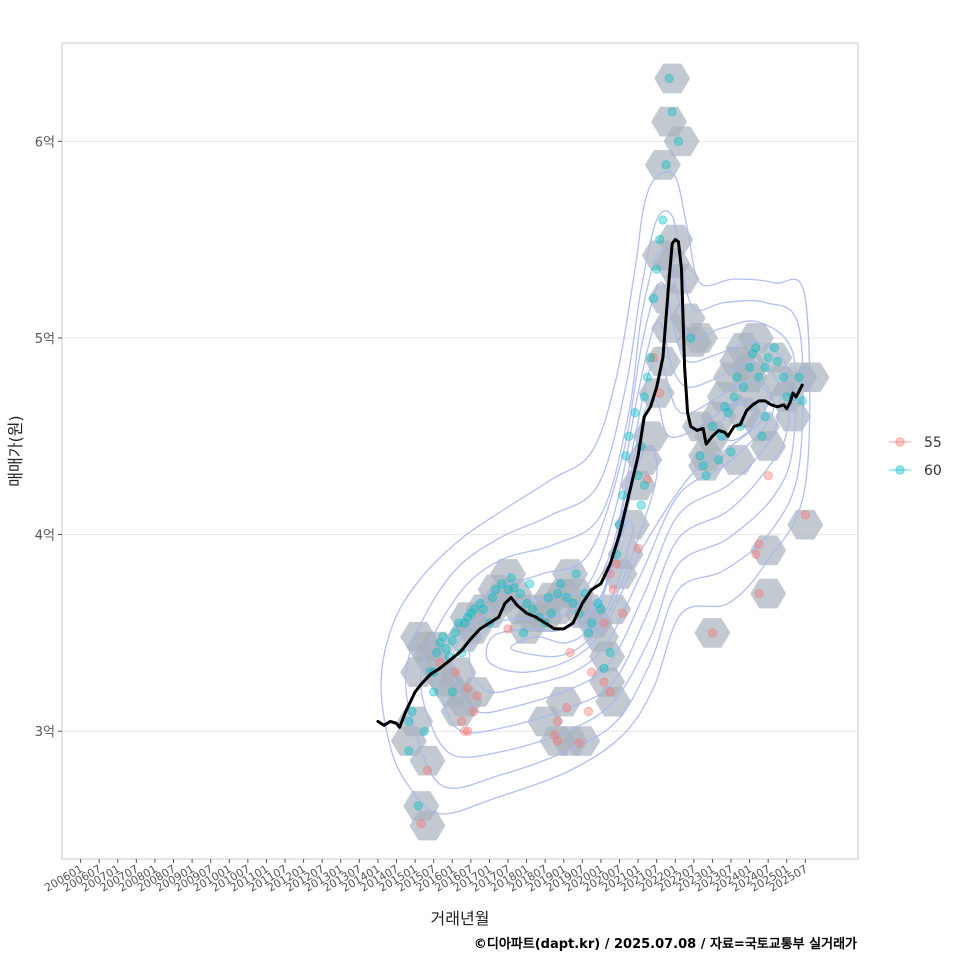  I want to click on legend-label: 60, so click(933, 471).